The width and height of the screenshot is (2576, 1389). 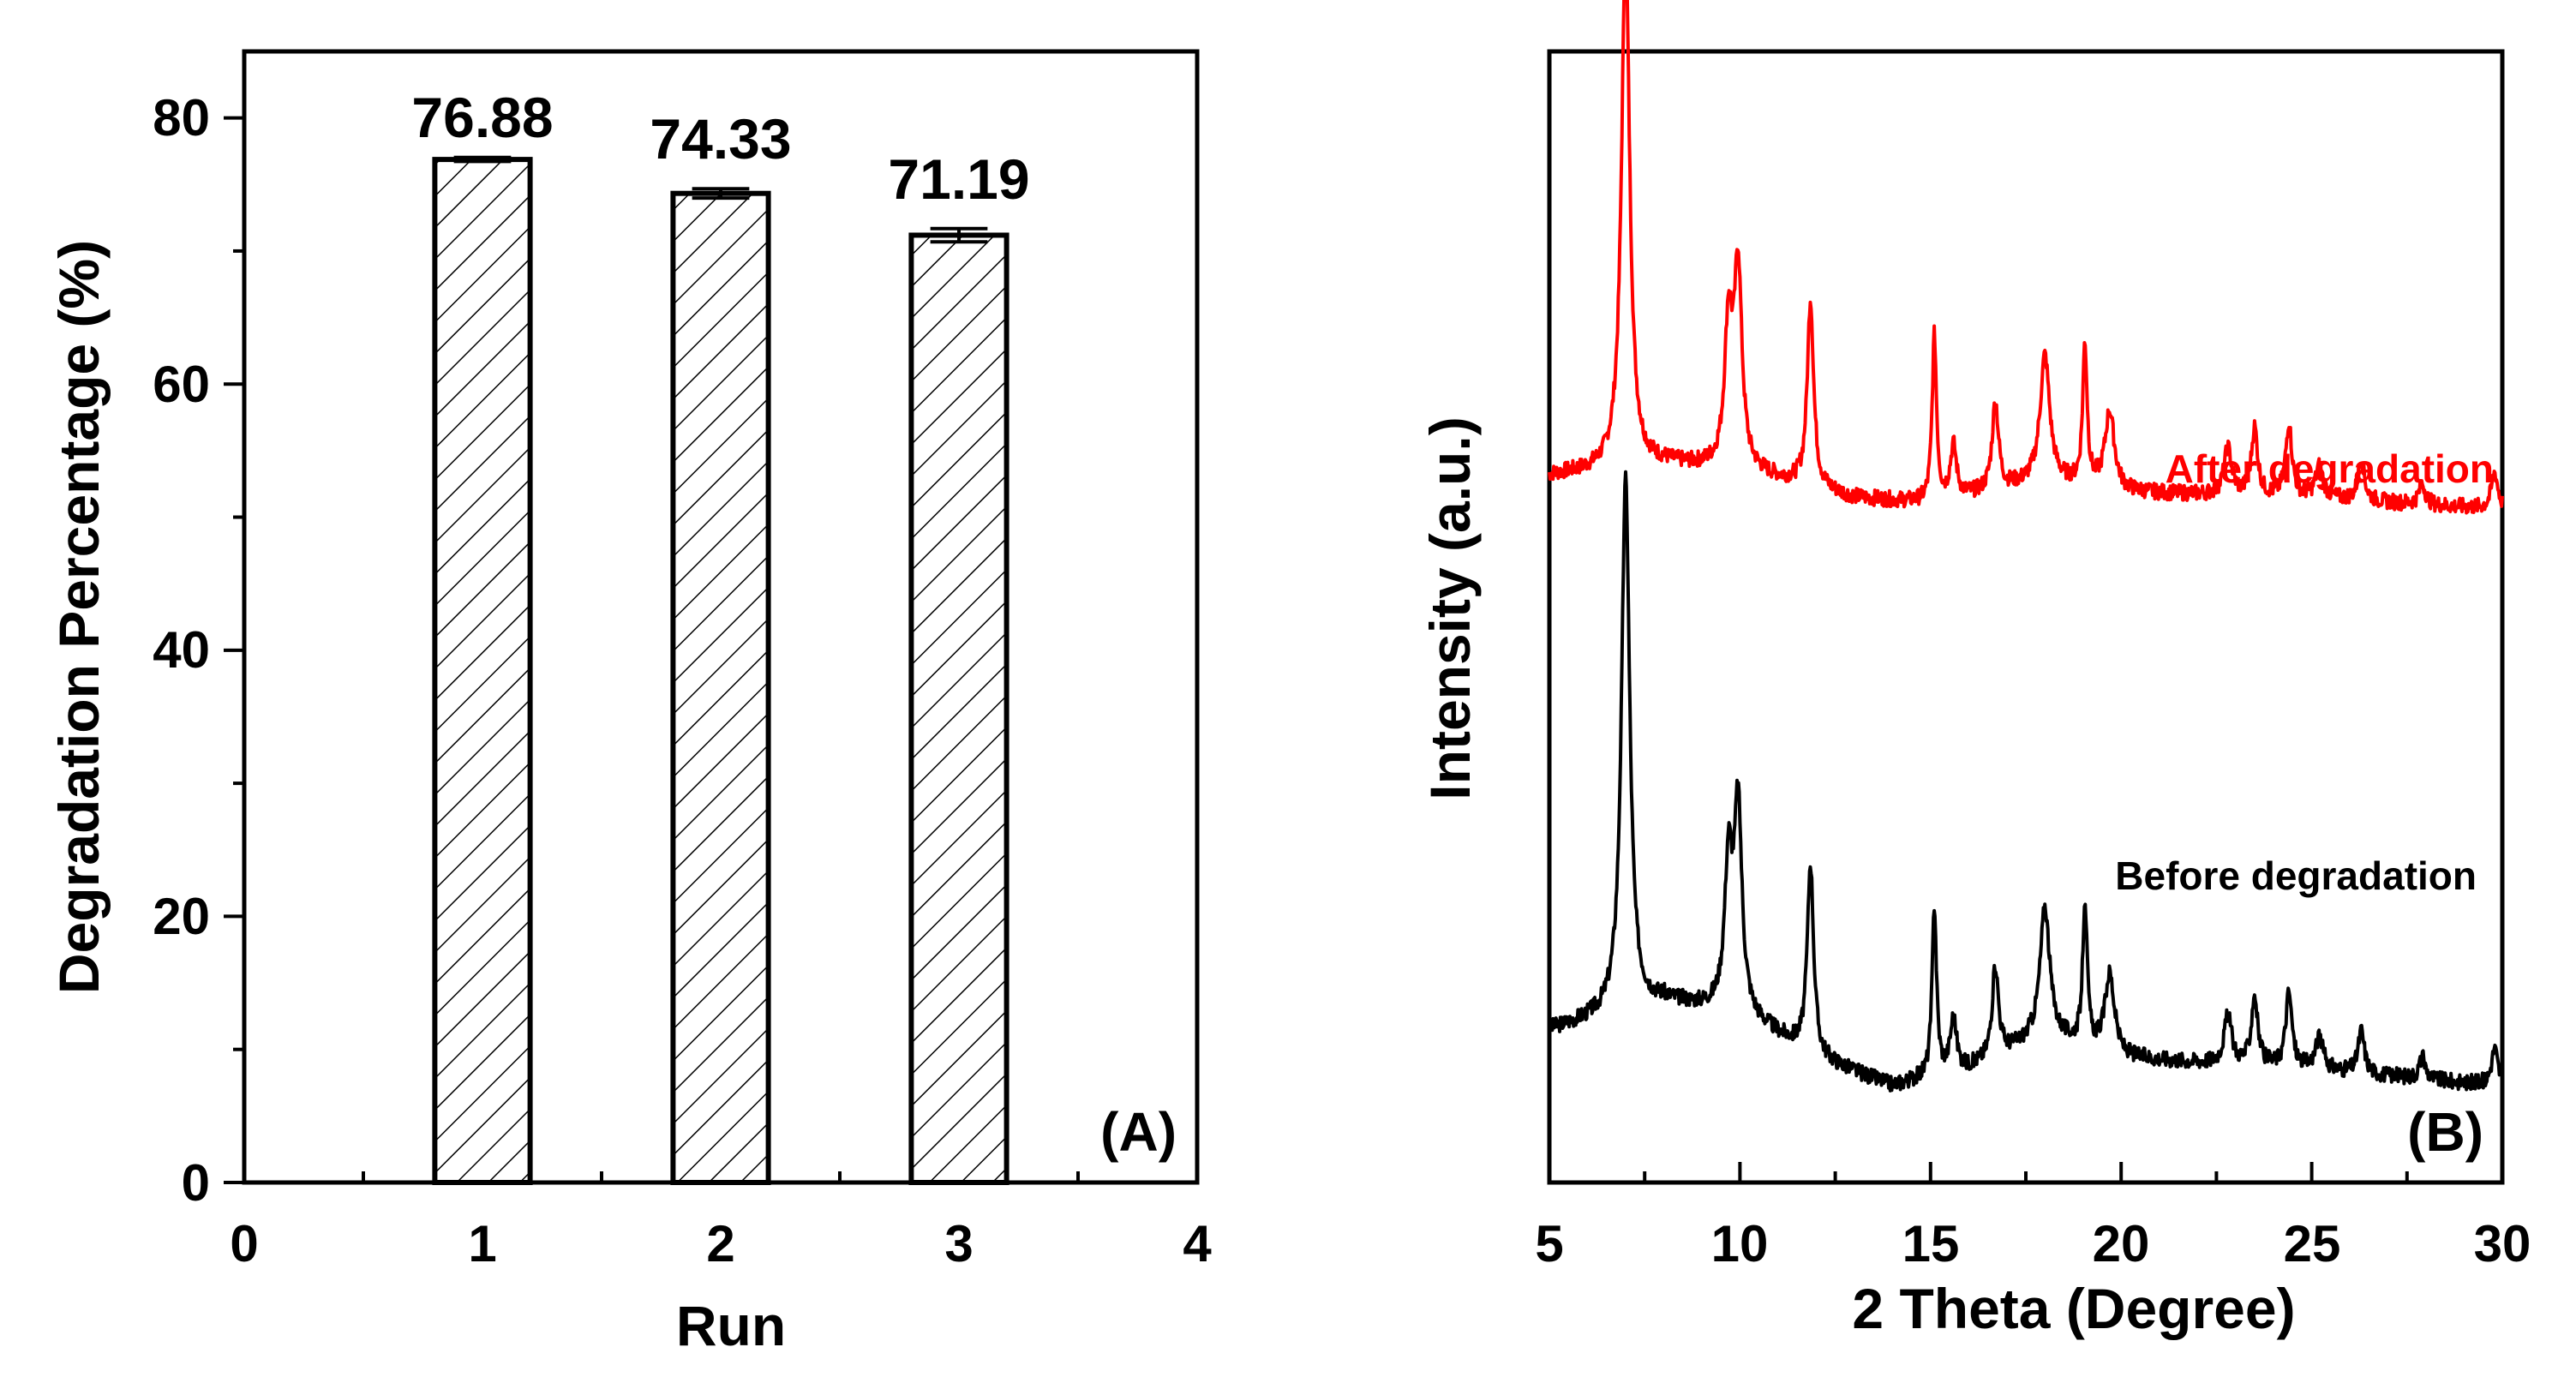 I want to click on panel-a-x-tick-label: 3, so click(x=958, y=1243).